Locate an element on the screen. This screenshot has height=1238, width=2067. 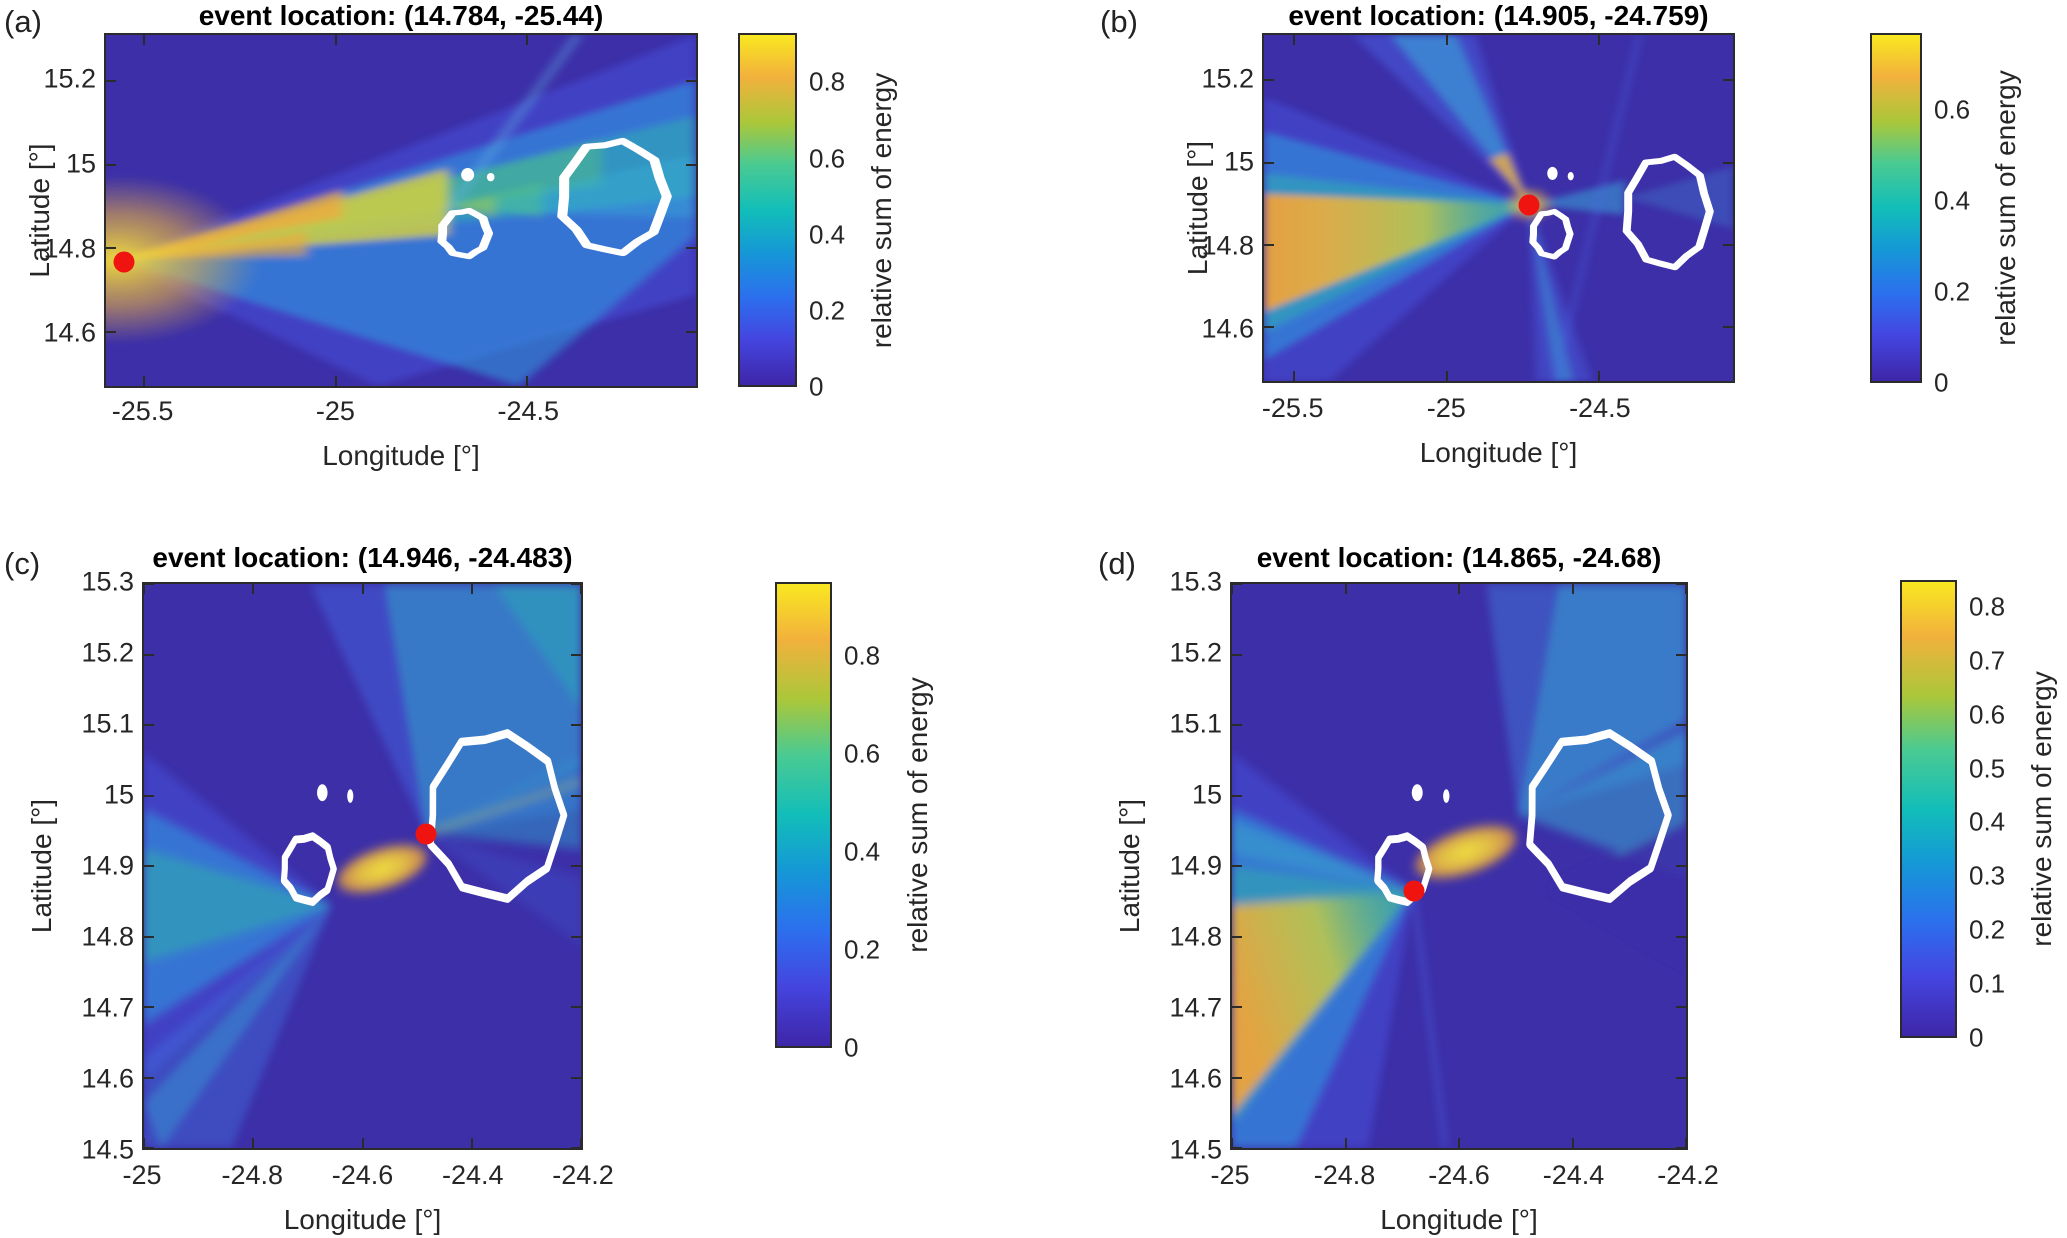
y-axis-ticks-c: 15.3 15.2 15.1 15 14.9 14.8 14.7 14.6 14.5 is located at coordinates (86, 866).